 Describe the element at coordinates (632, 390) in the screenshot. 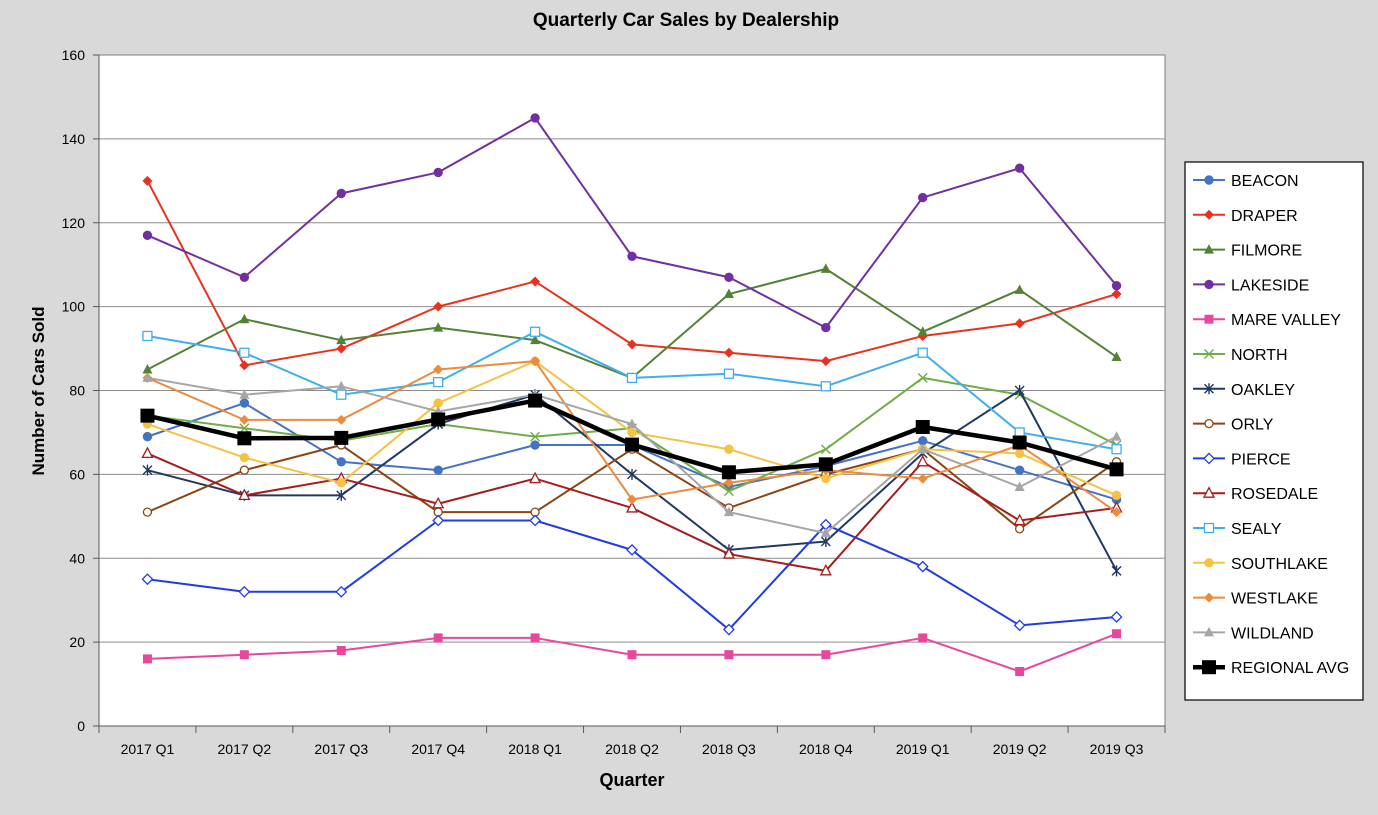

I see `series-sealy` at that location.